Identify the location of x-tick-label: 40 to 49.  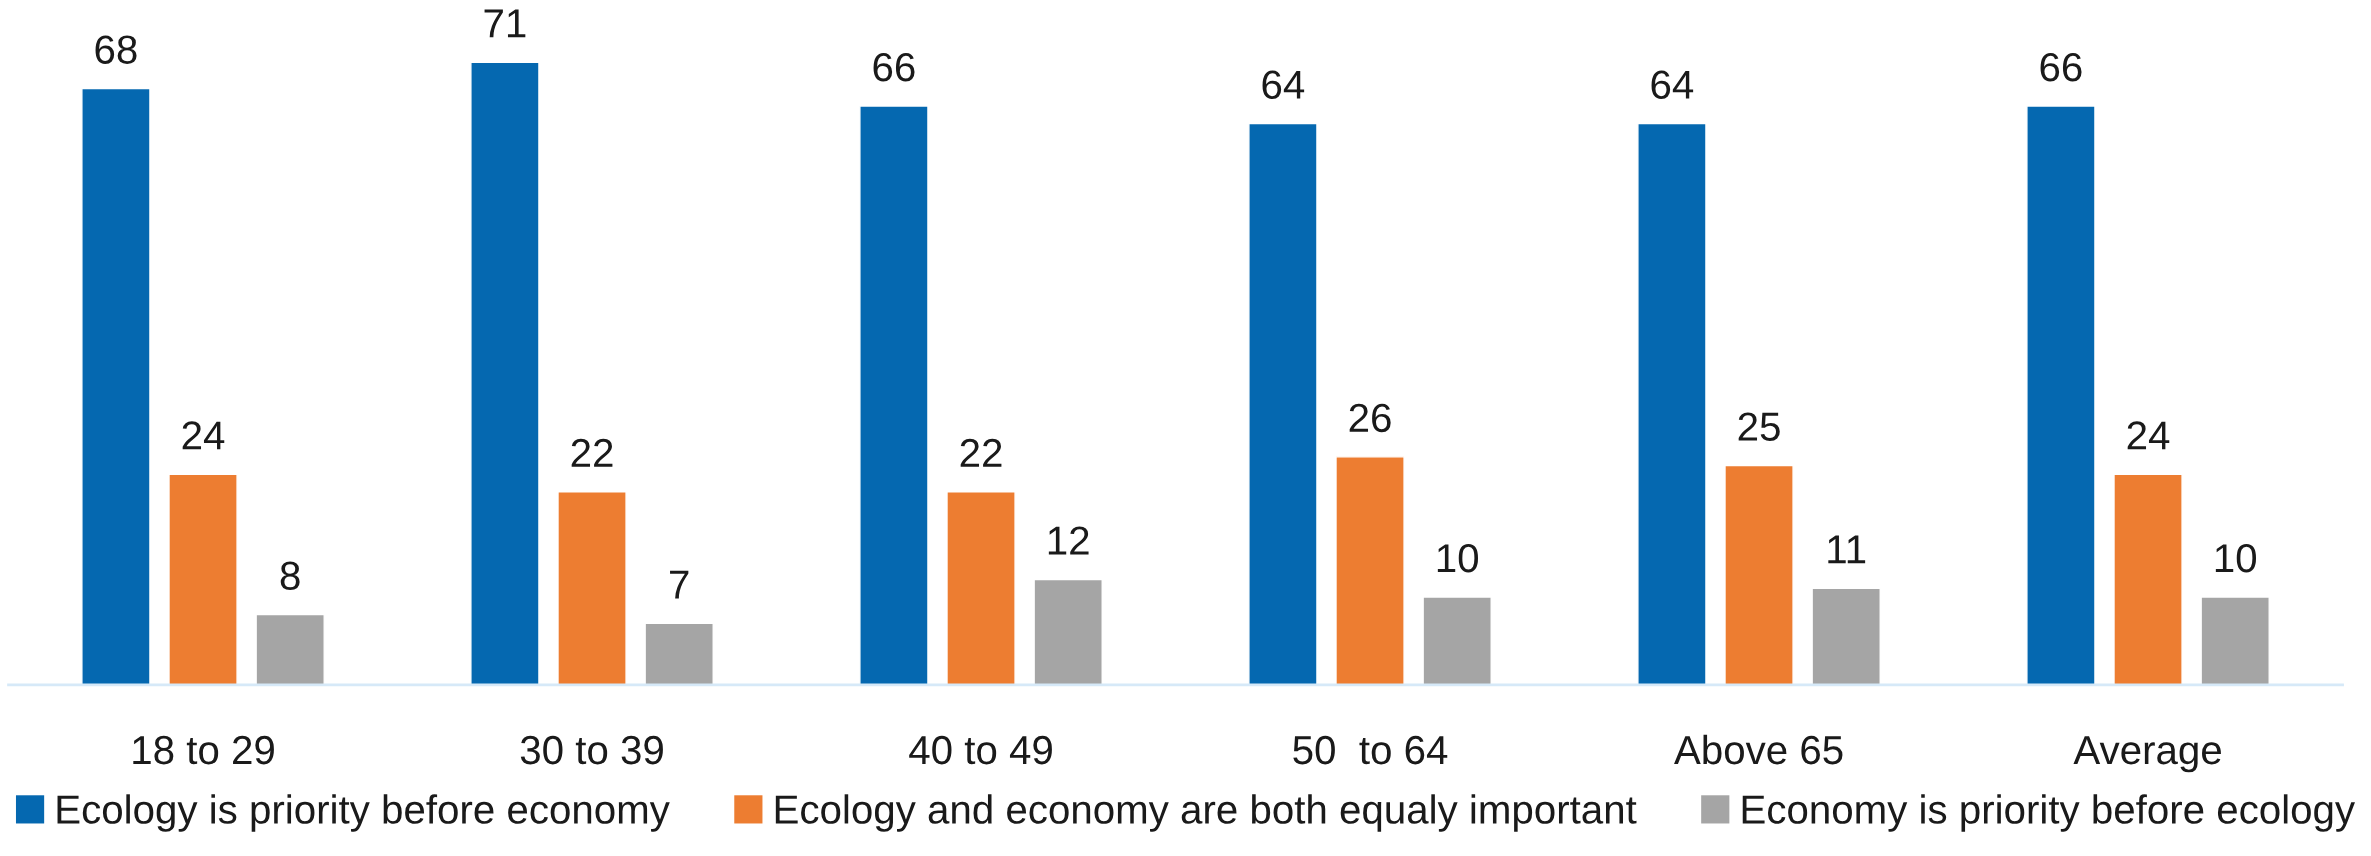
(980, 750).